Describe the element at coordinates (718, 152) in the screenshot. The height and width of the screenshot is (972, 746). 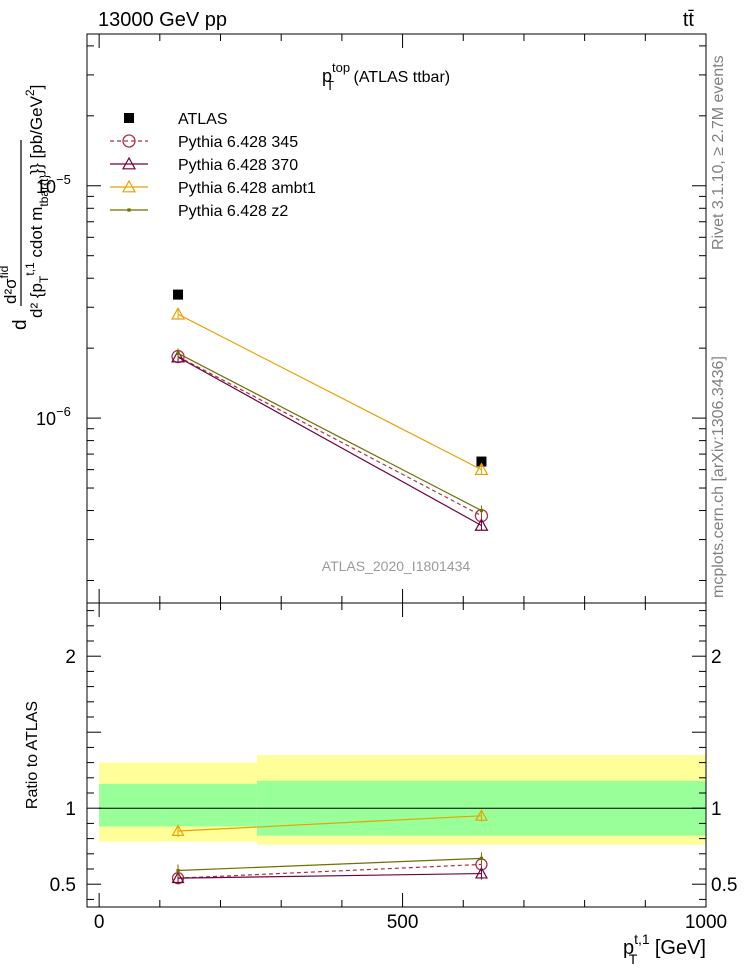
I see `rivet-version-label: Rivet 3.1.10, ≥ 2.7M events` at that location.